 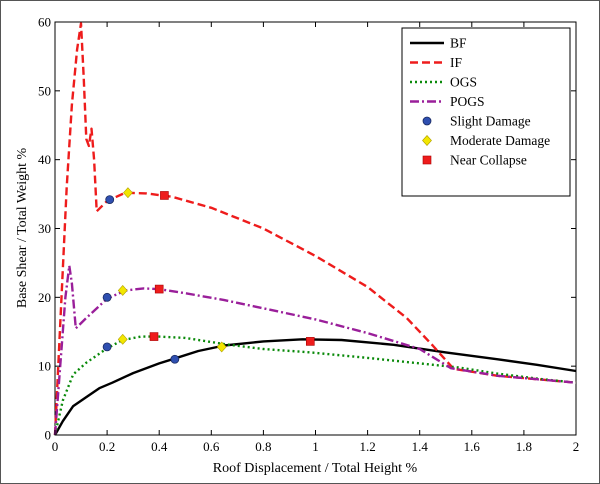 I want to click on x-tick-label: 0.2, so click(x=107, y=446).